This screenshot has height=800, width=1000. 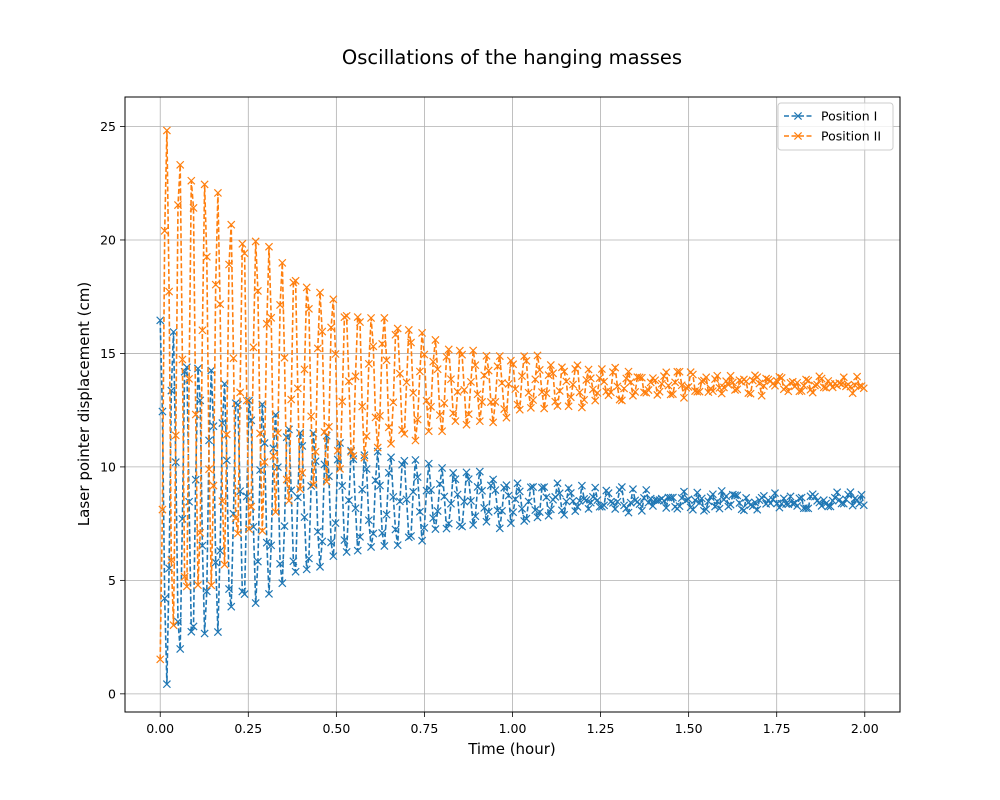 What do you see at coordinates (512, 57) in the screenshot?
I see `chart-title: Oscillations of the hanging masses` at bounding box center [512, 57].